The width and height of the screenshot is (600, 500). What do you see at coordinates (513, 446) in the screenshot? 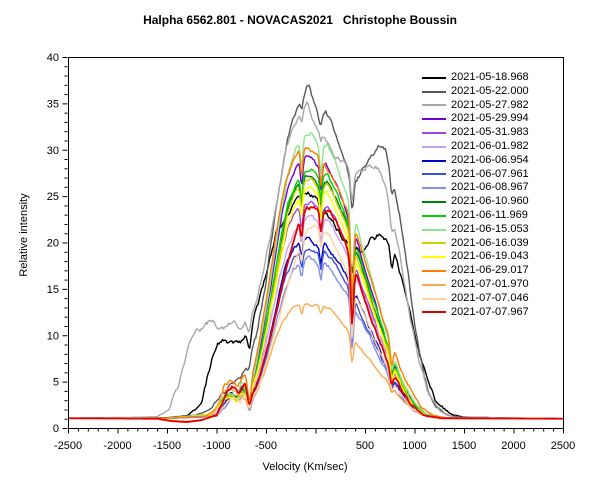
I see `x-tick-label: 2000` at bounding box center [513, 446].